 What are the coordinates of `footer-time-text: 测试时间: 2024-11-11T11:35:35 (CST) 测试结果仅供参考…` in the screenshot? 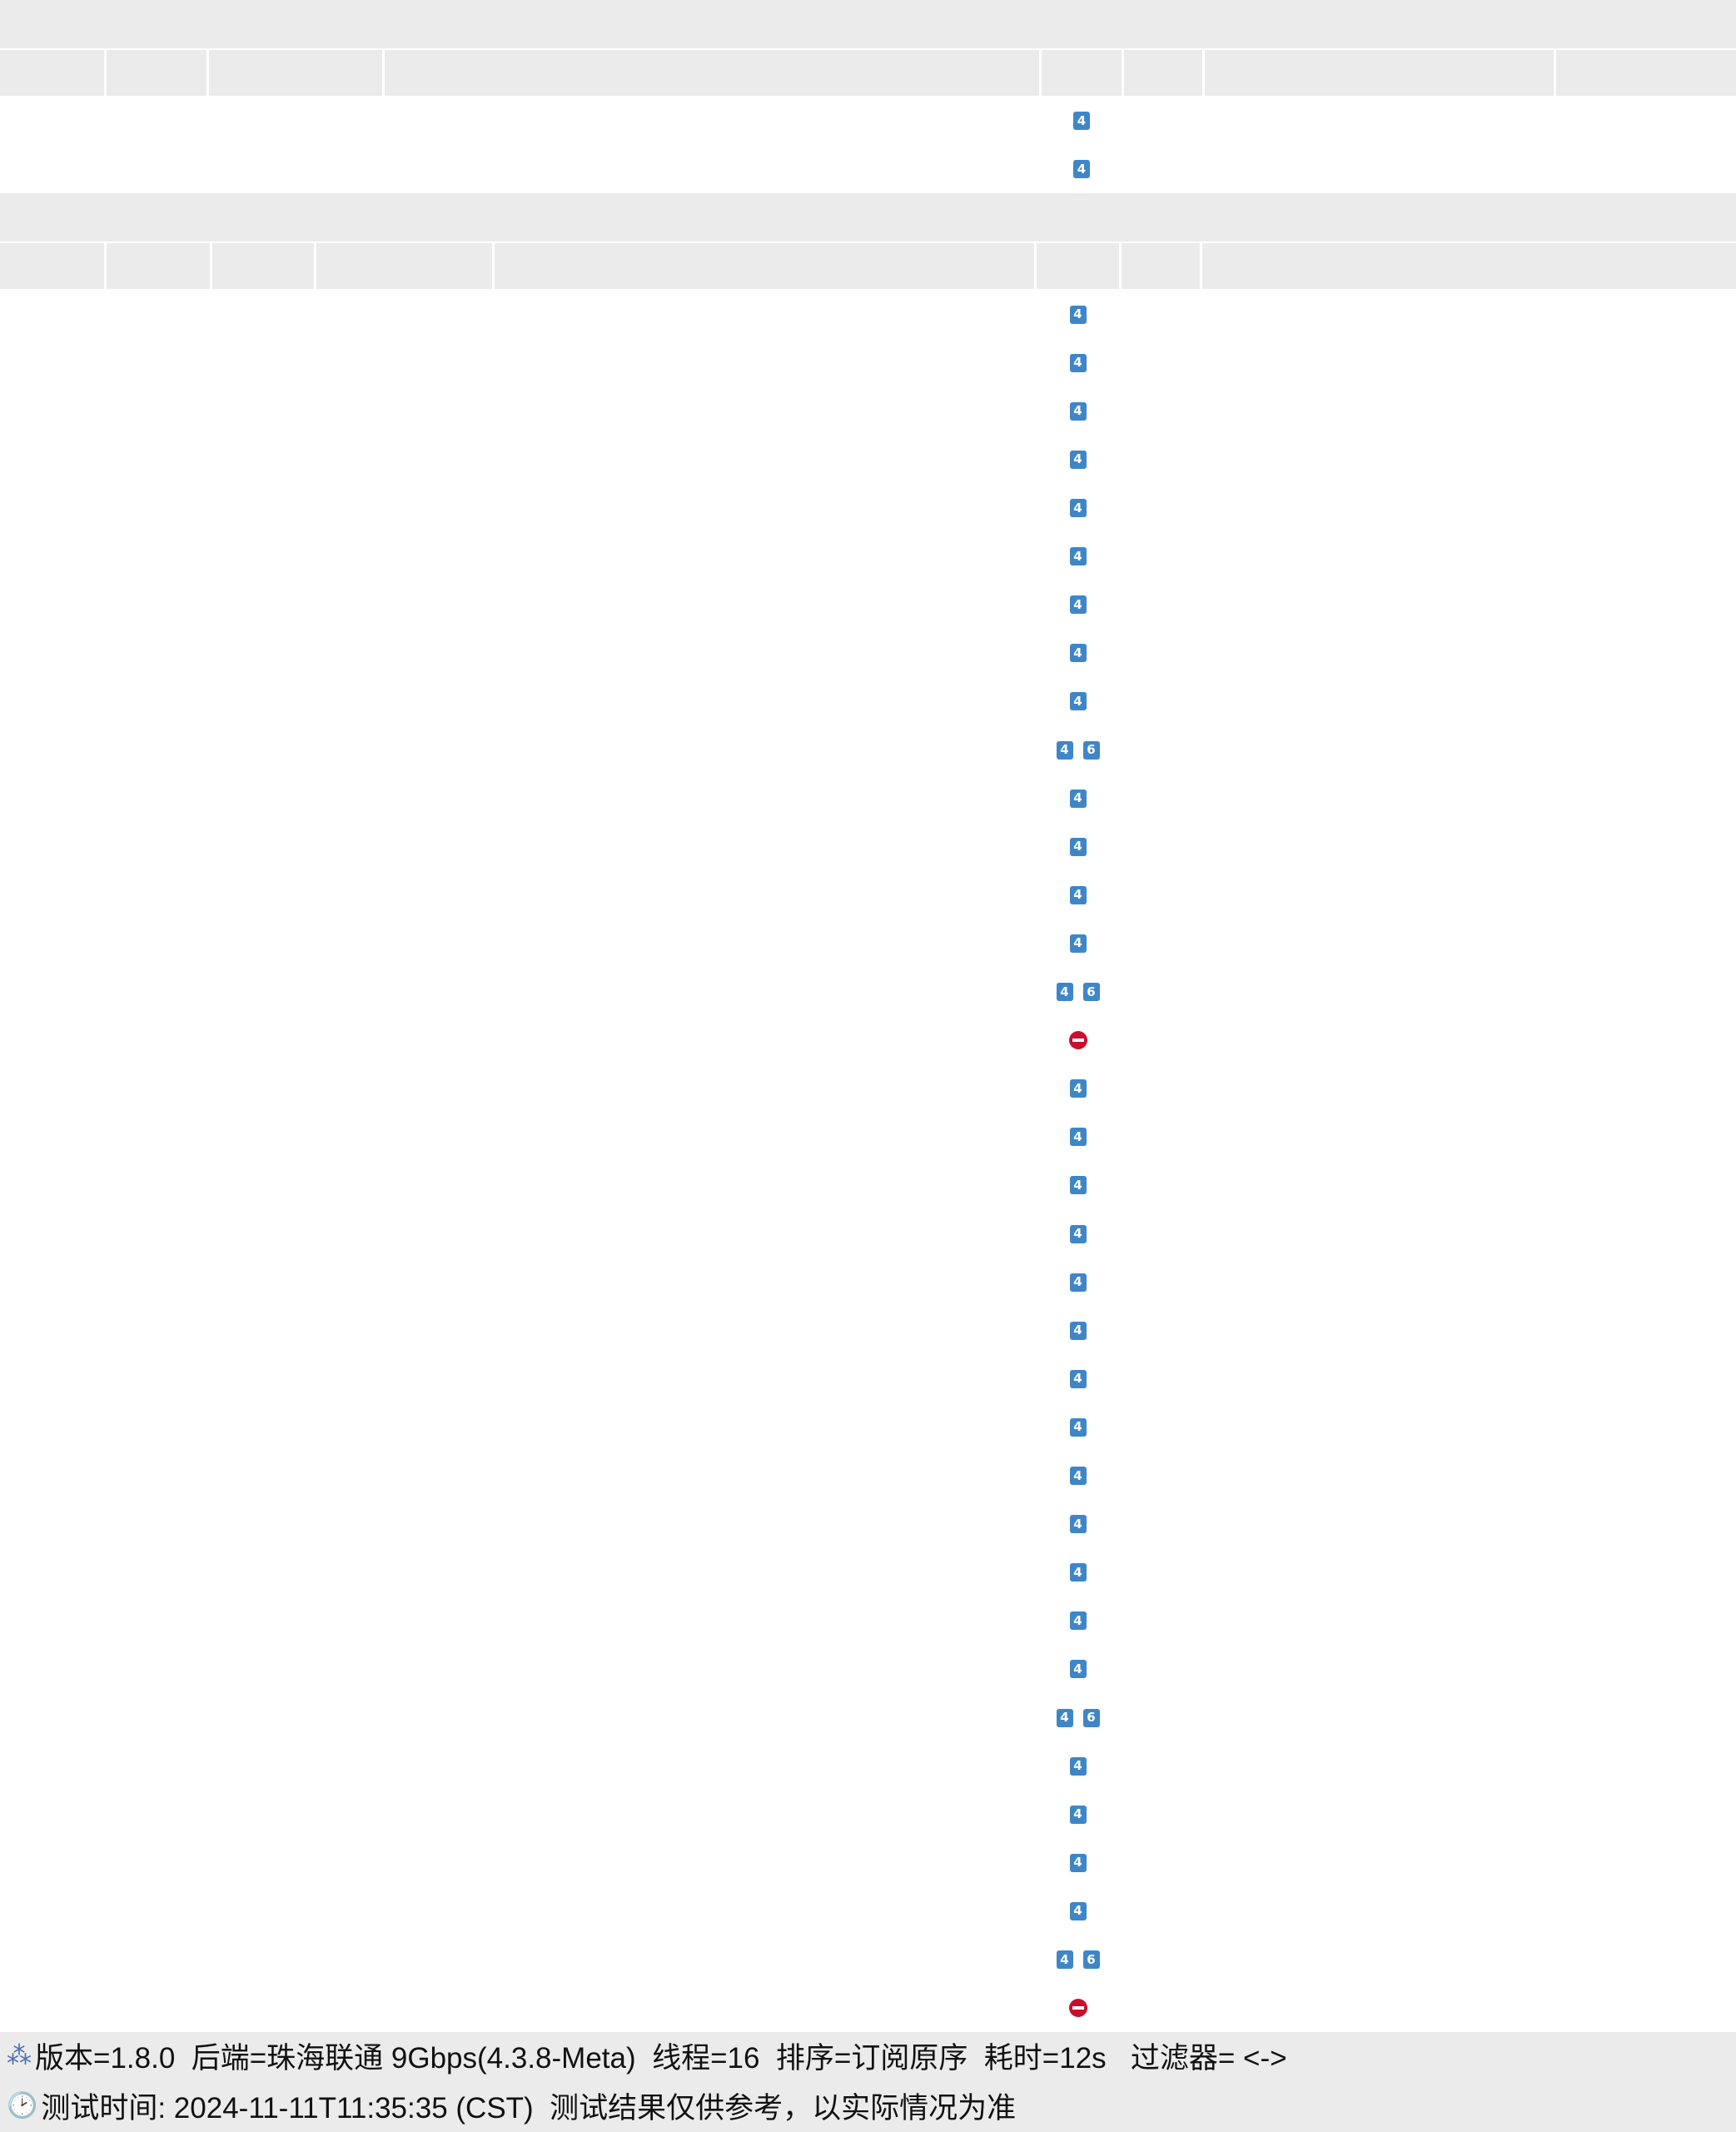 It's located at (529, 2108).